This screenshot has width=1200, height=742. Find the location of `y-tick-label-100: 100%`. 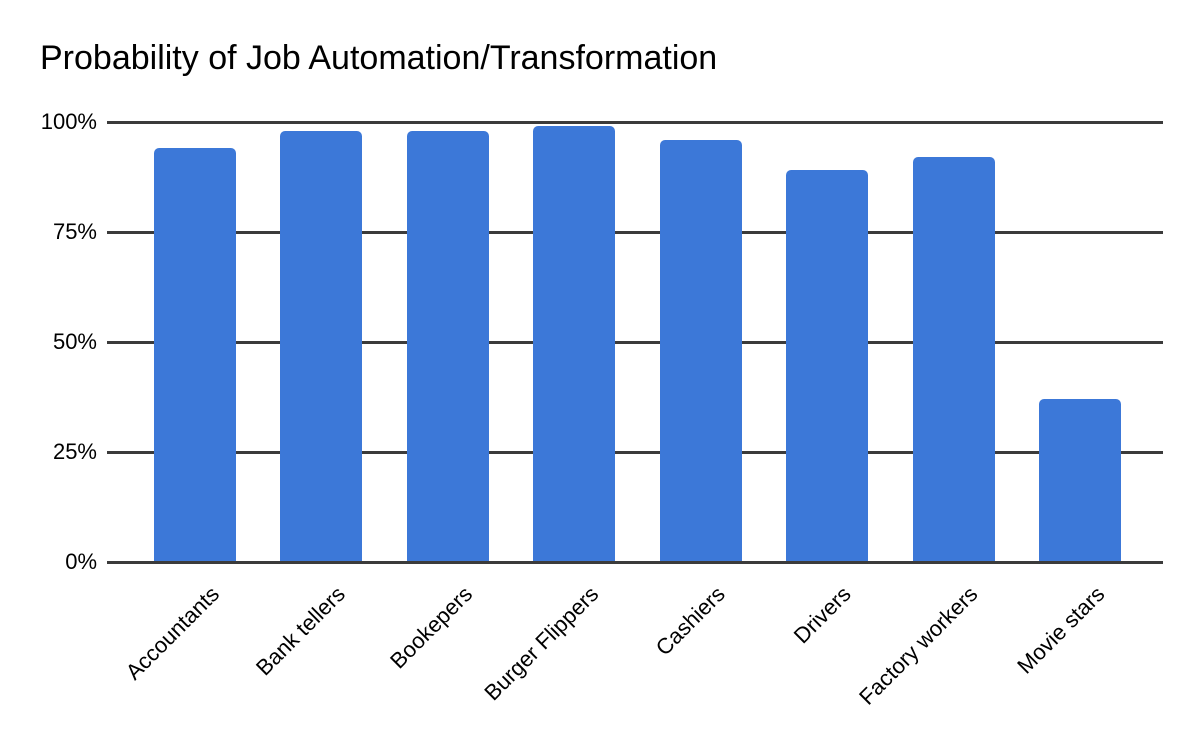

y-tick-label-100: 100% is located at coordinates (68, 121).